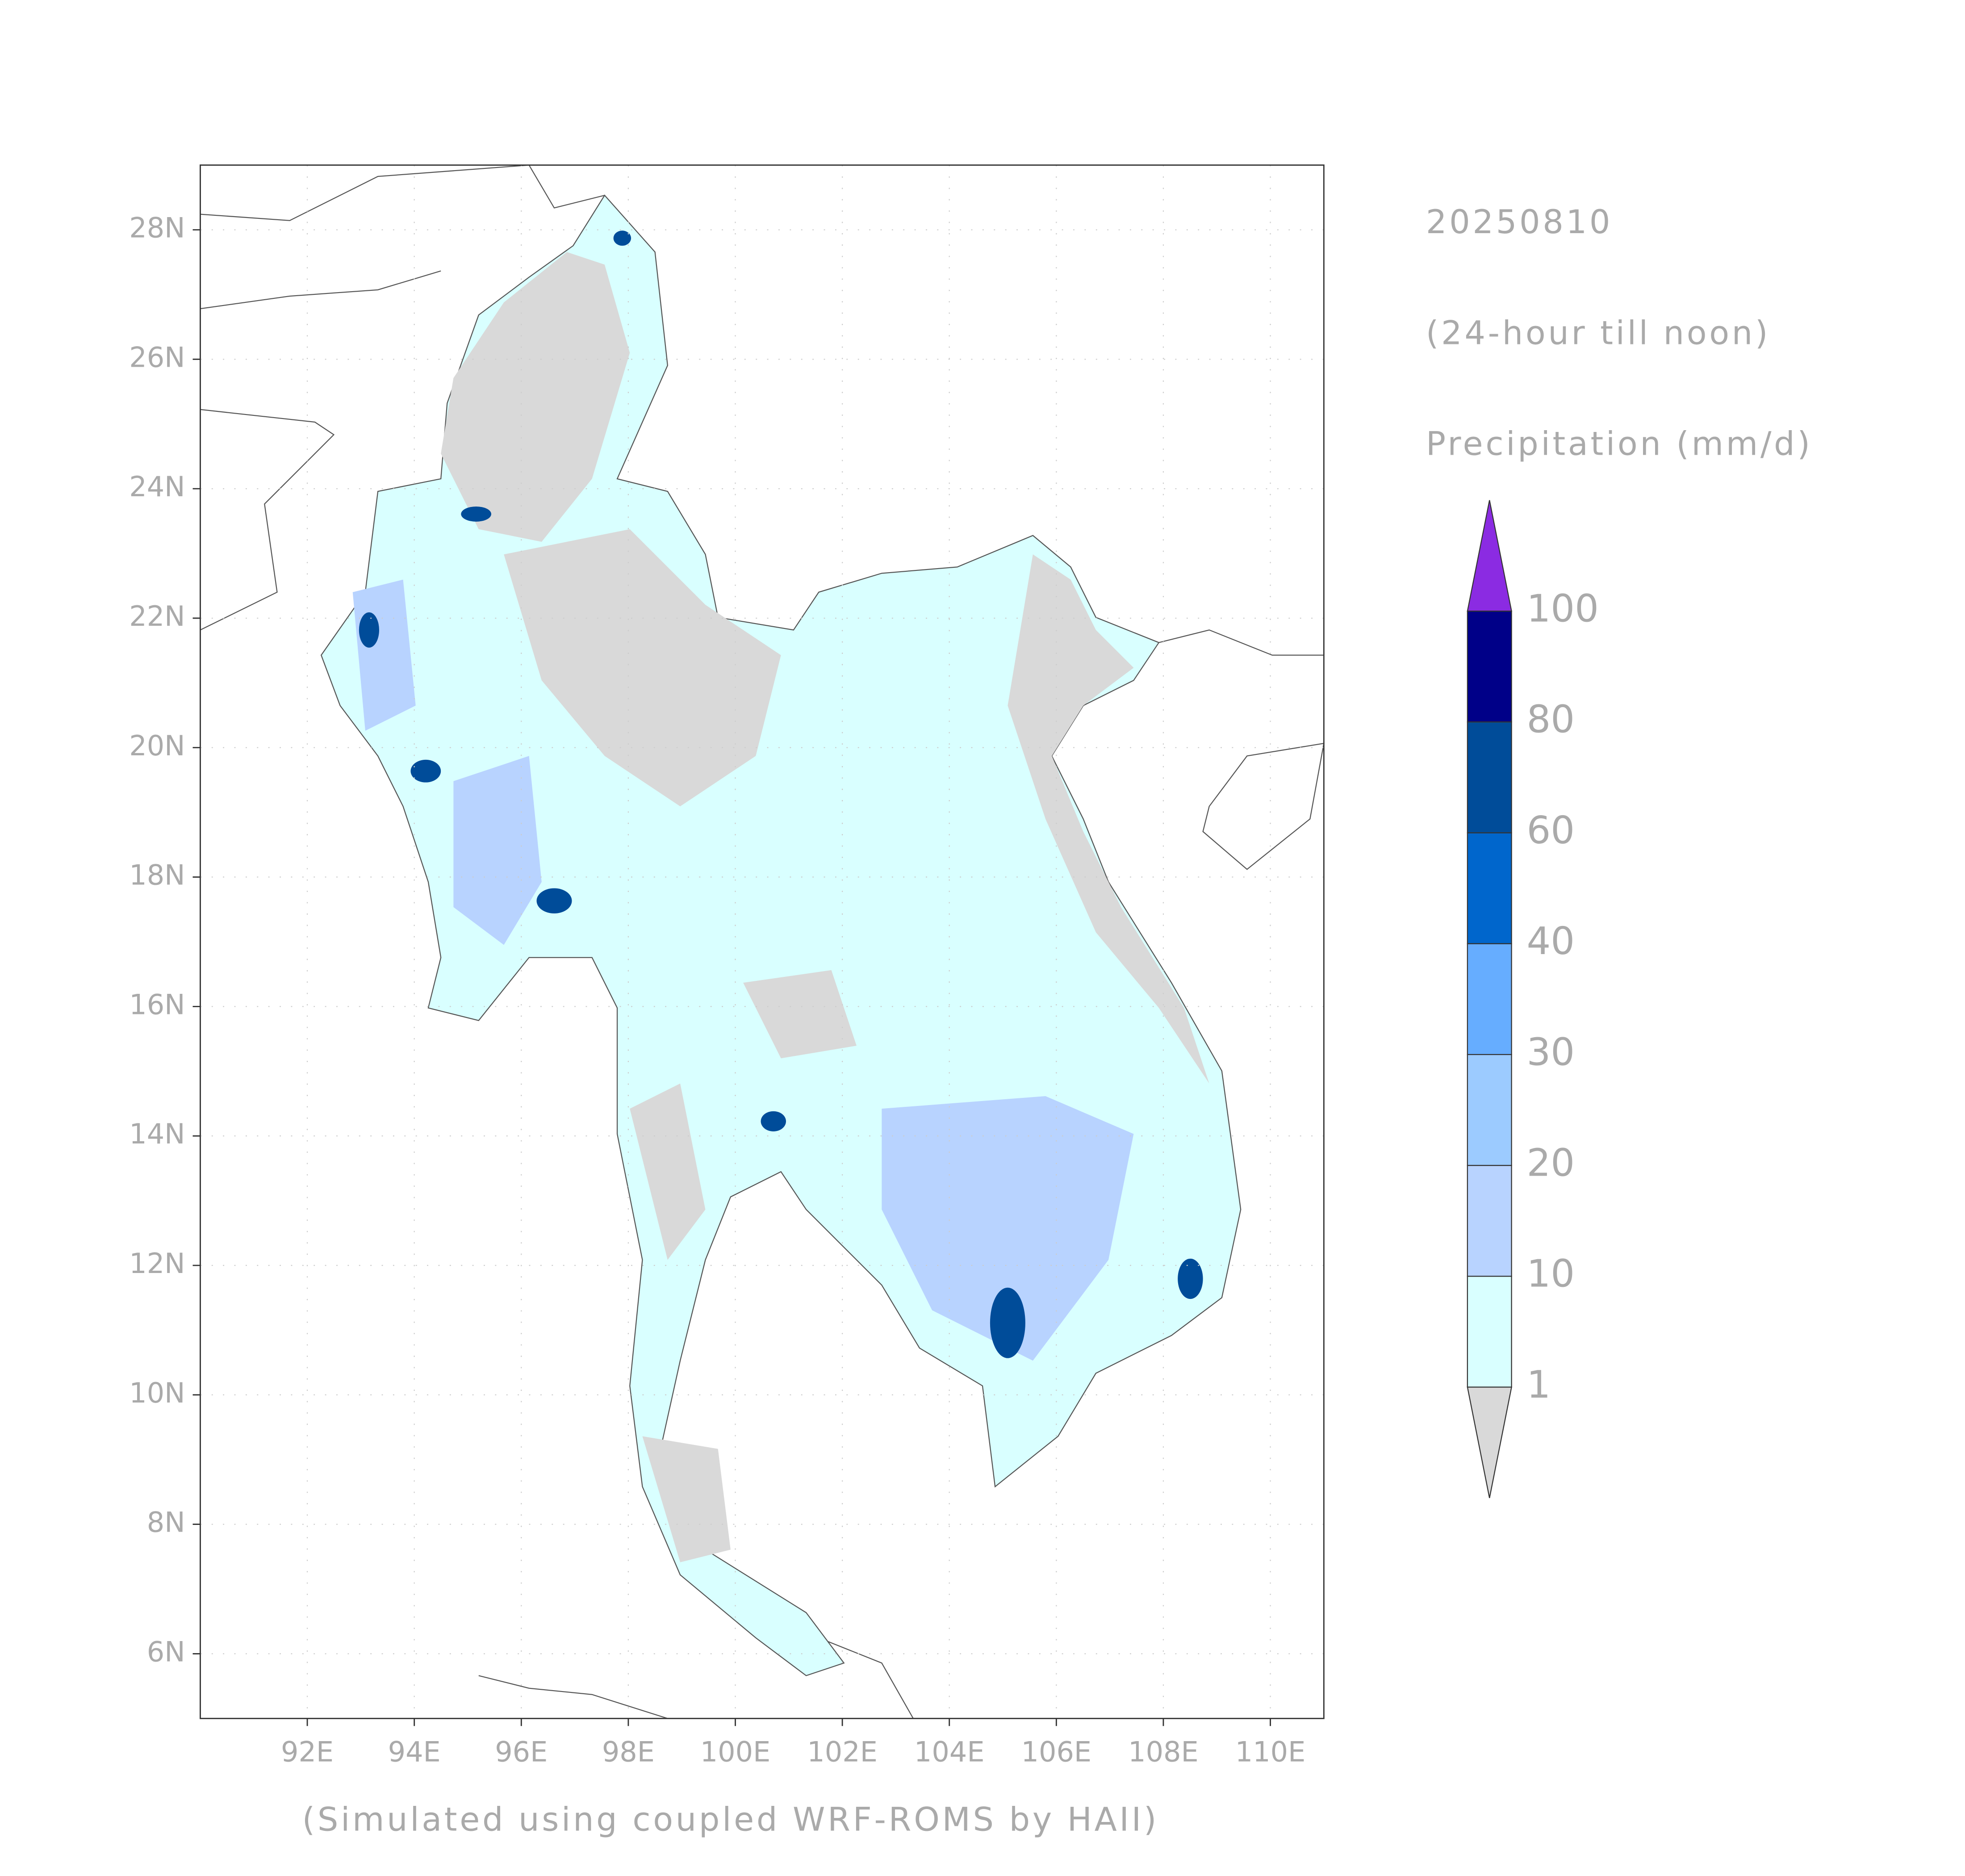 This screenshot has height=1876, width=1965. Describe the element at coordinates (1550, 830) in the screenshot. I see `colorbar-label: 60` at that location.